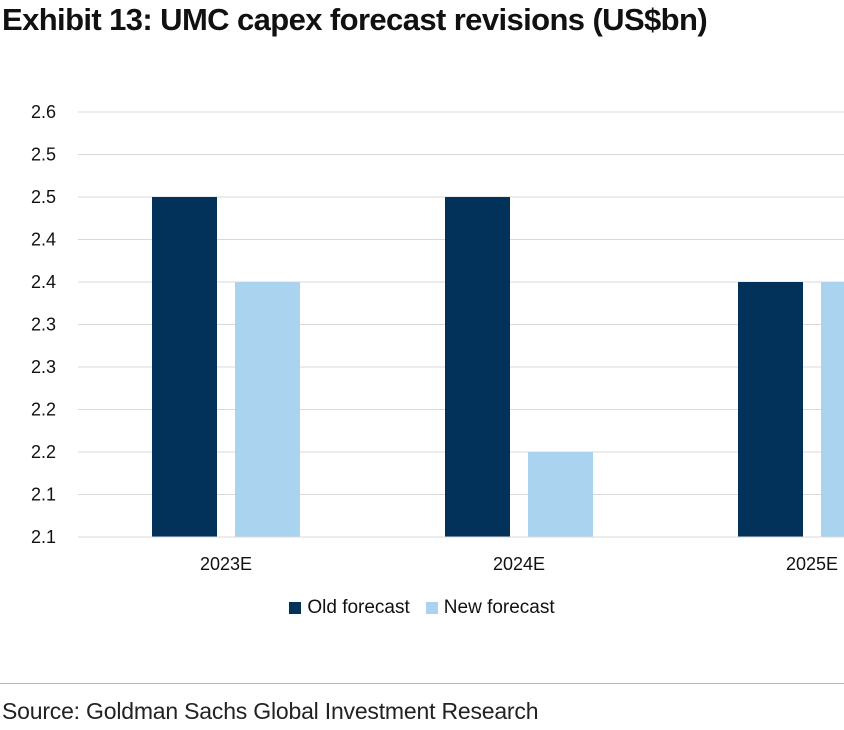 The height and width of the screenshot is (730, 844). I want to click on legend: Old forecast New forecast, so click(422, 608).